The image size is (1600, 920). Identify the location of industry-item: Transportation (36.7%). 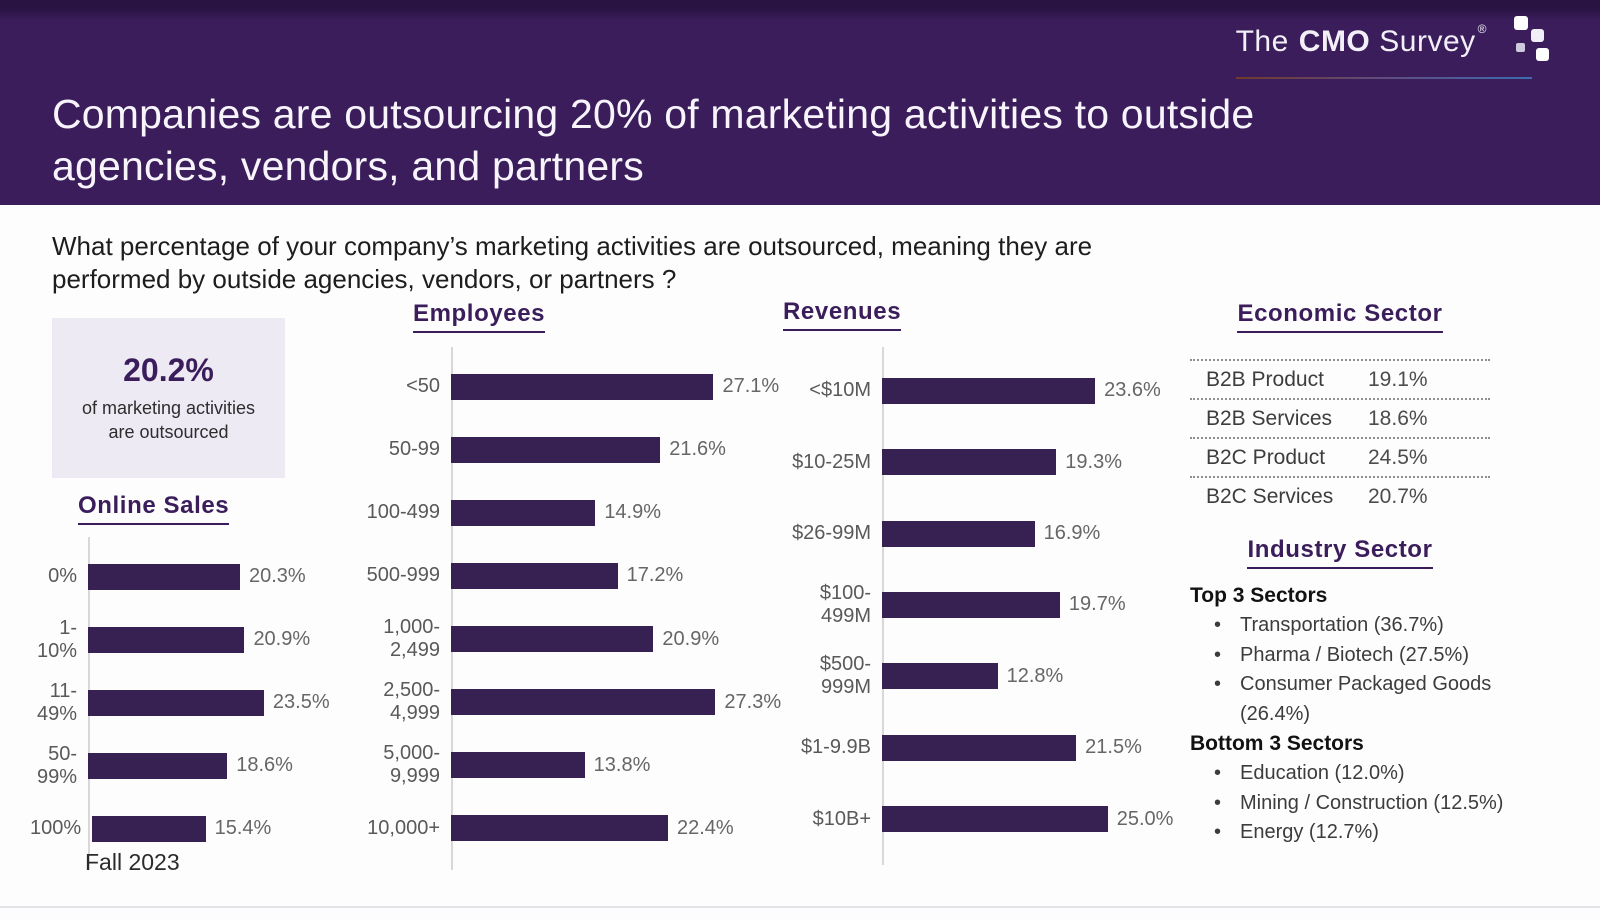
(1372, 626).